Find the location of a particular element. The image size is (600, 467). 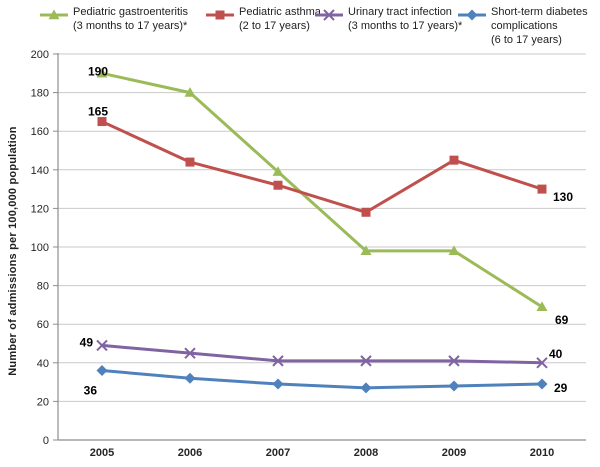

data-label: 36 is located at coordinates (91, 391).